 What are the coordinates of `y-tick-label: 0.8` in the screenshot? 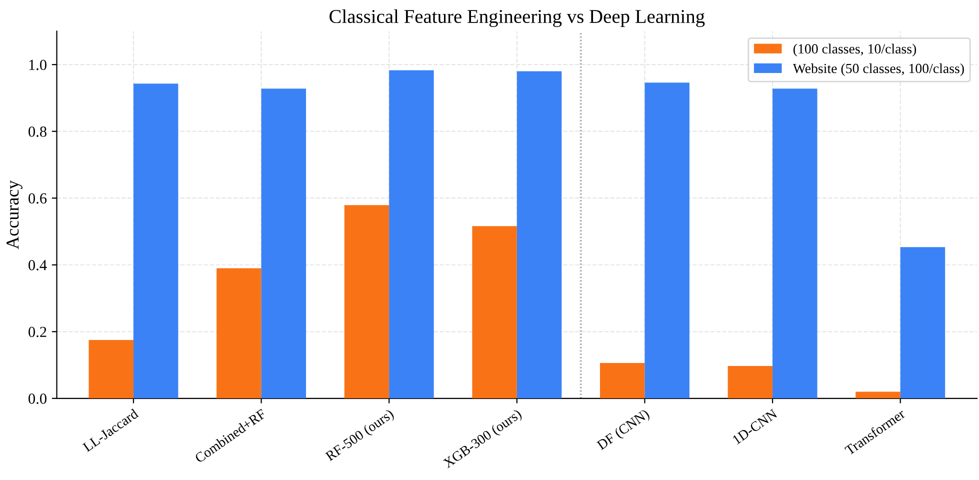 It's located at (37, 131).